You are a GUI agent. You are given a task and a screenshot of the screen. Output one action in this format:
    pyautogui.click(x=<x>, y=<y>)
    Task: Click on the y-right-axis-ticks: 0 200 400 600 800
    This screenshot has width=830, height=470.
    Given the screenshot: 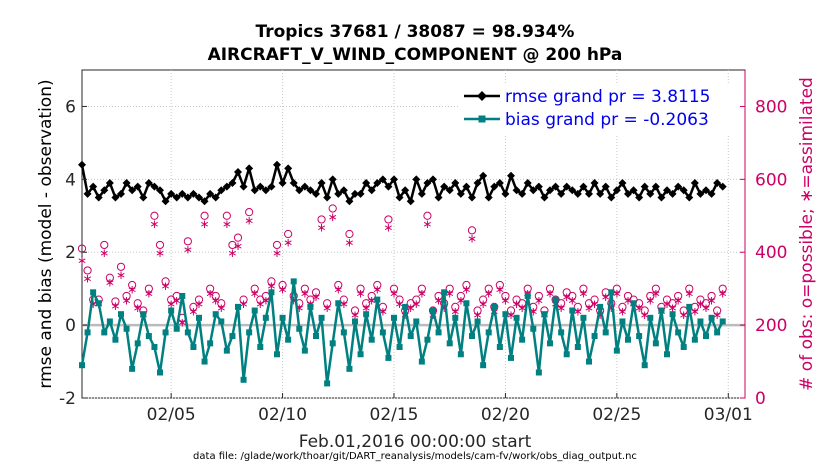 What is the action you would take?
    pyautogui.click(x=763, y=253)
    